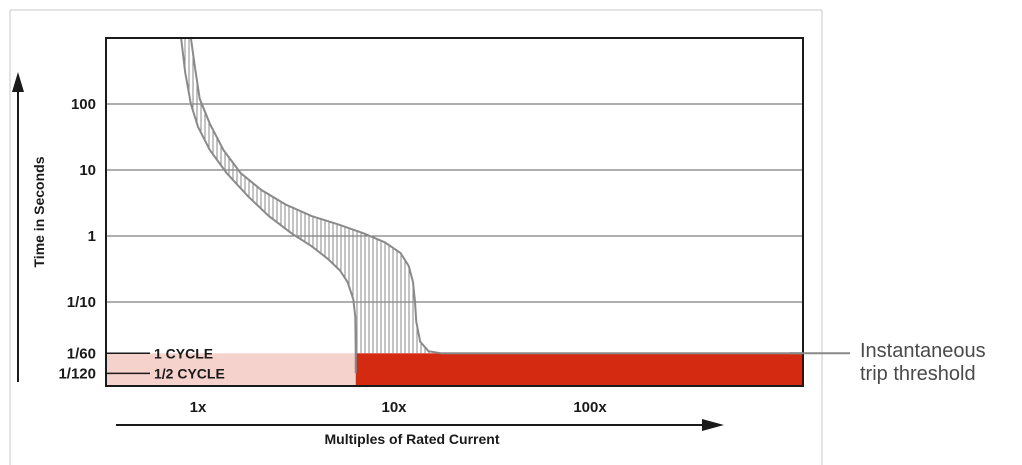  Describe the element at coordinates (87, 170) in the screenshot. I see `y-tick-label: 10` at that location.